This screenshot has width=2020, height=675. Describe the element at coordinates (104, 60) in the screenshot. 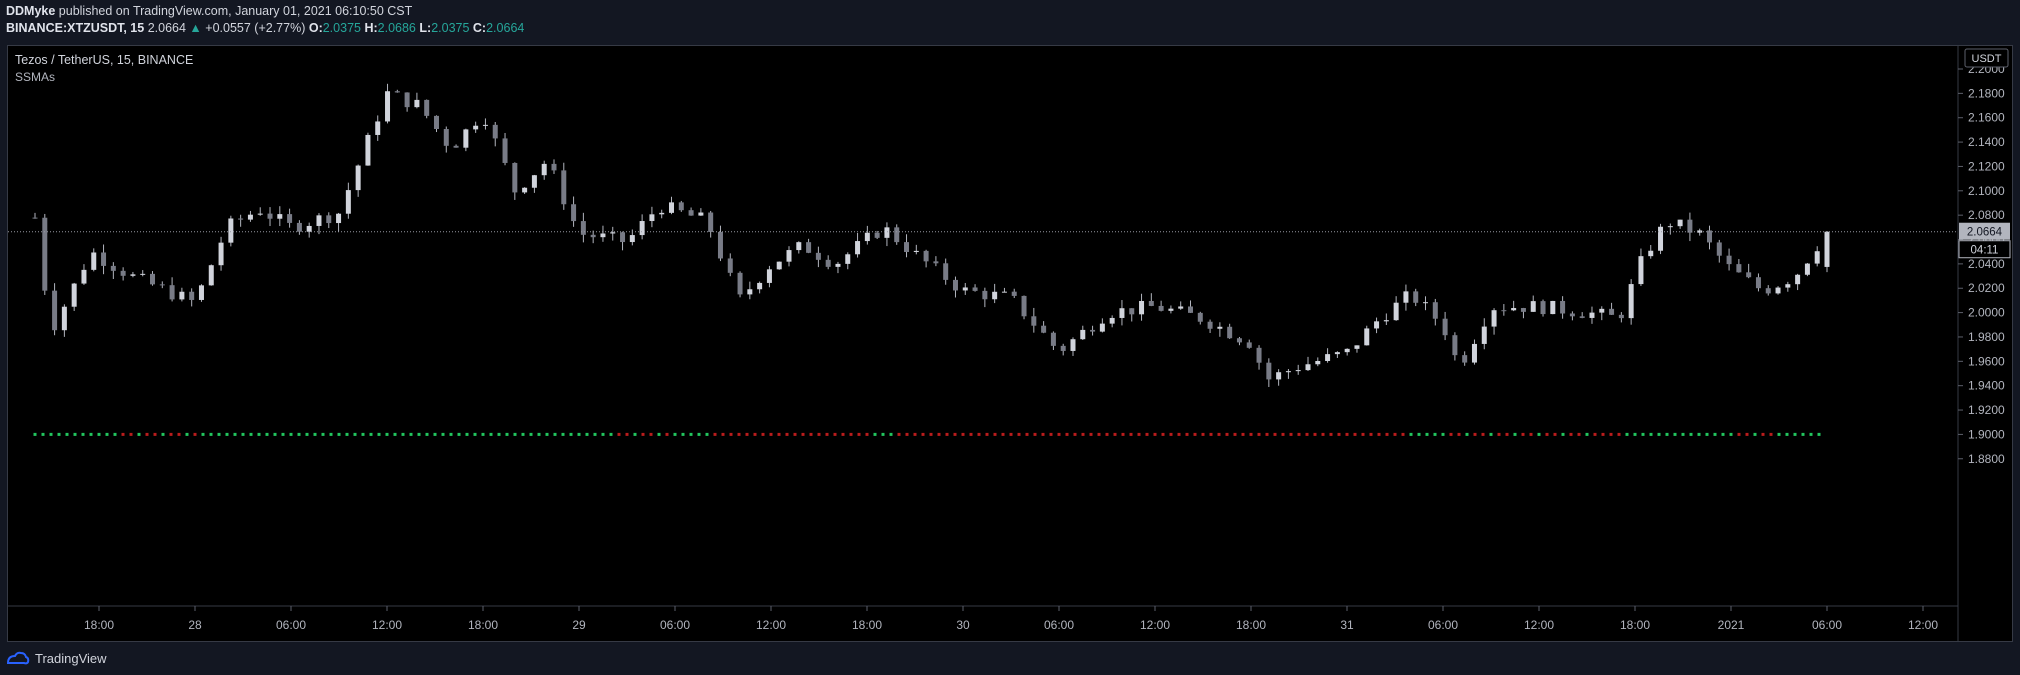

I see `chart-legend-title: Tezos / TetherUS, 15, BINANCE` at that location.